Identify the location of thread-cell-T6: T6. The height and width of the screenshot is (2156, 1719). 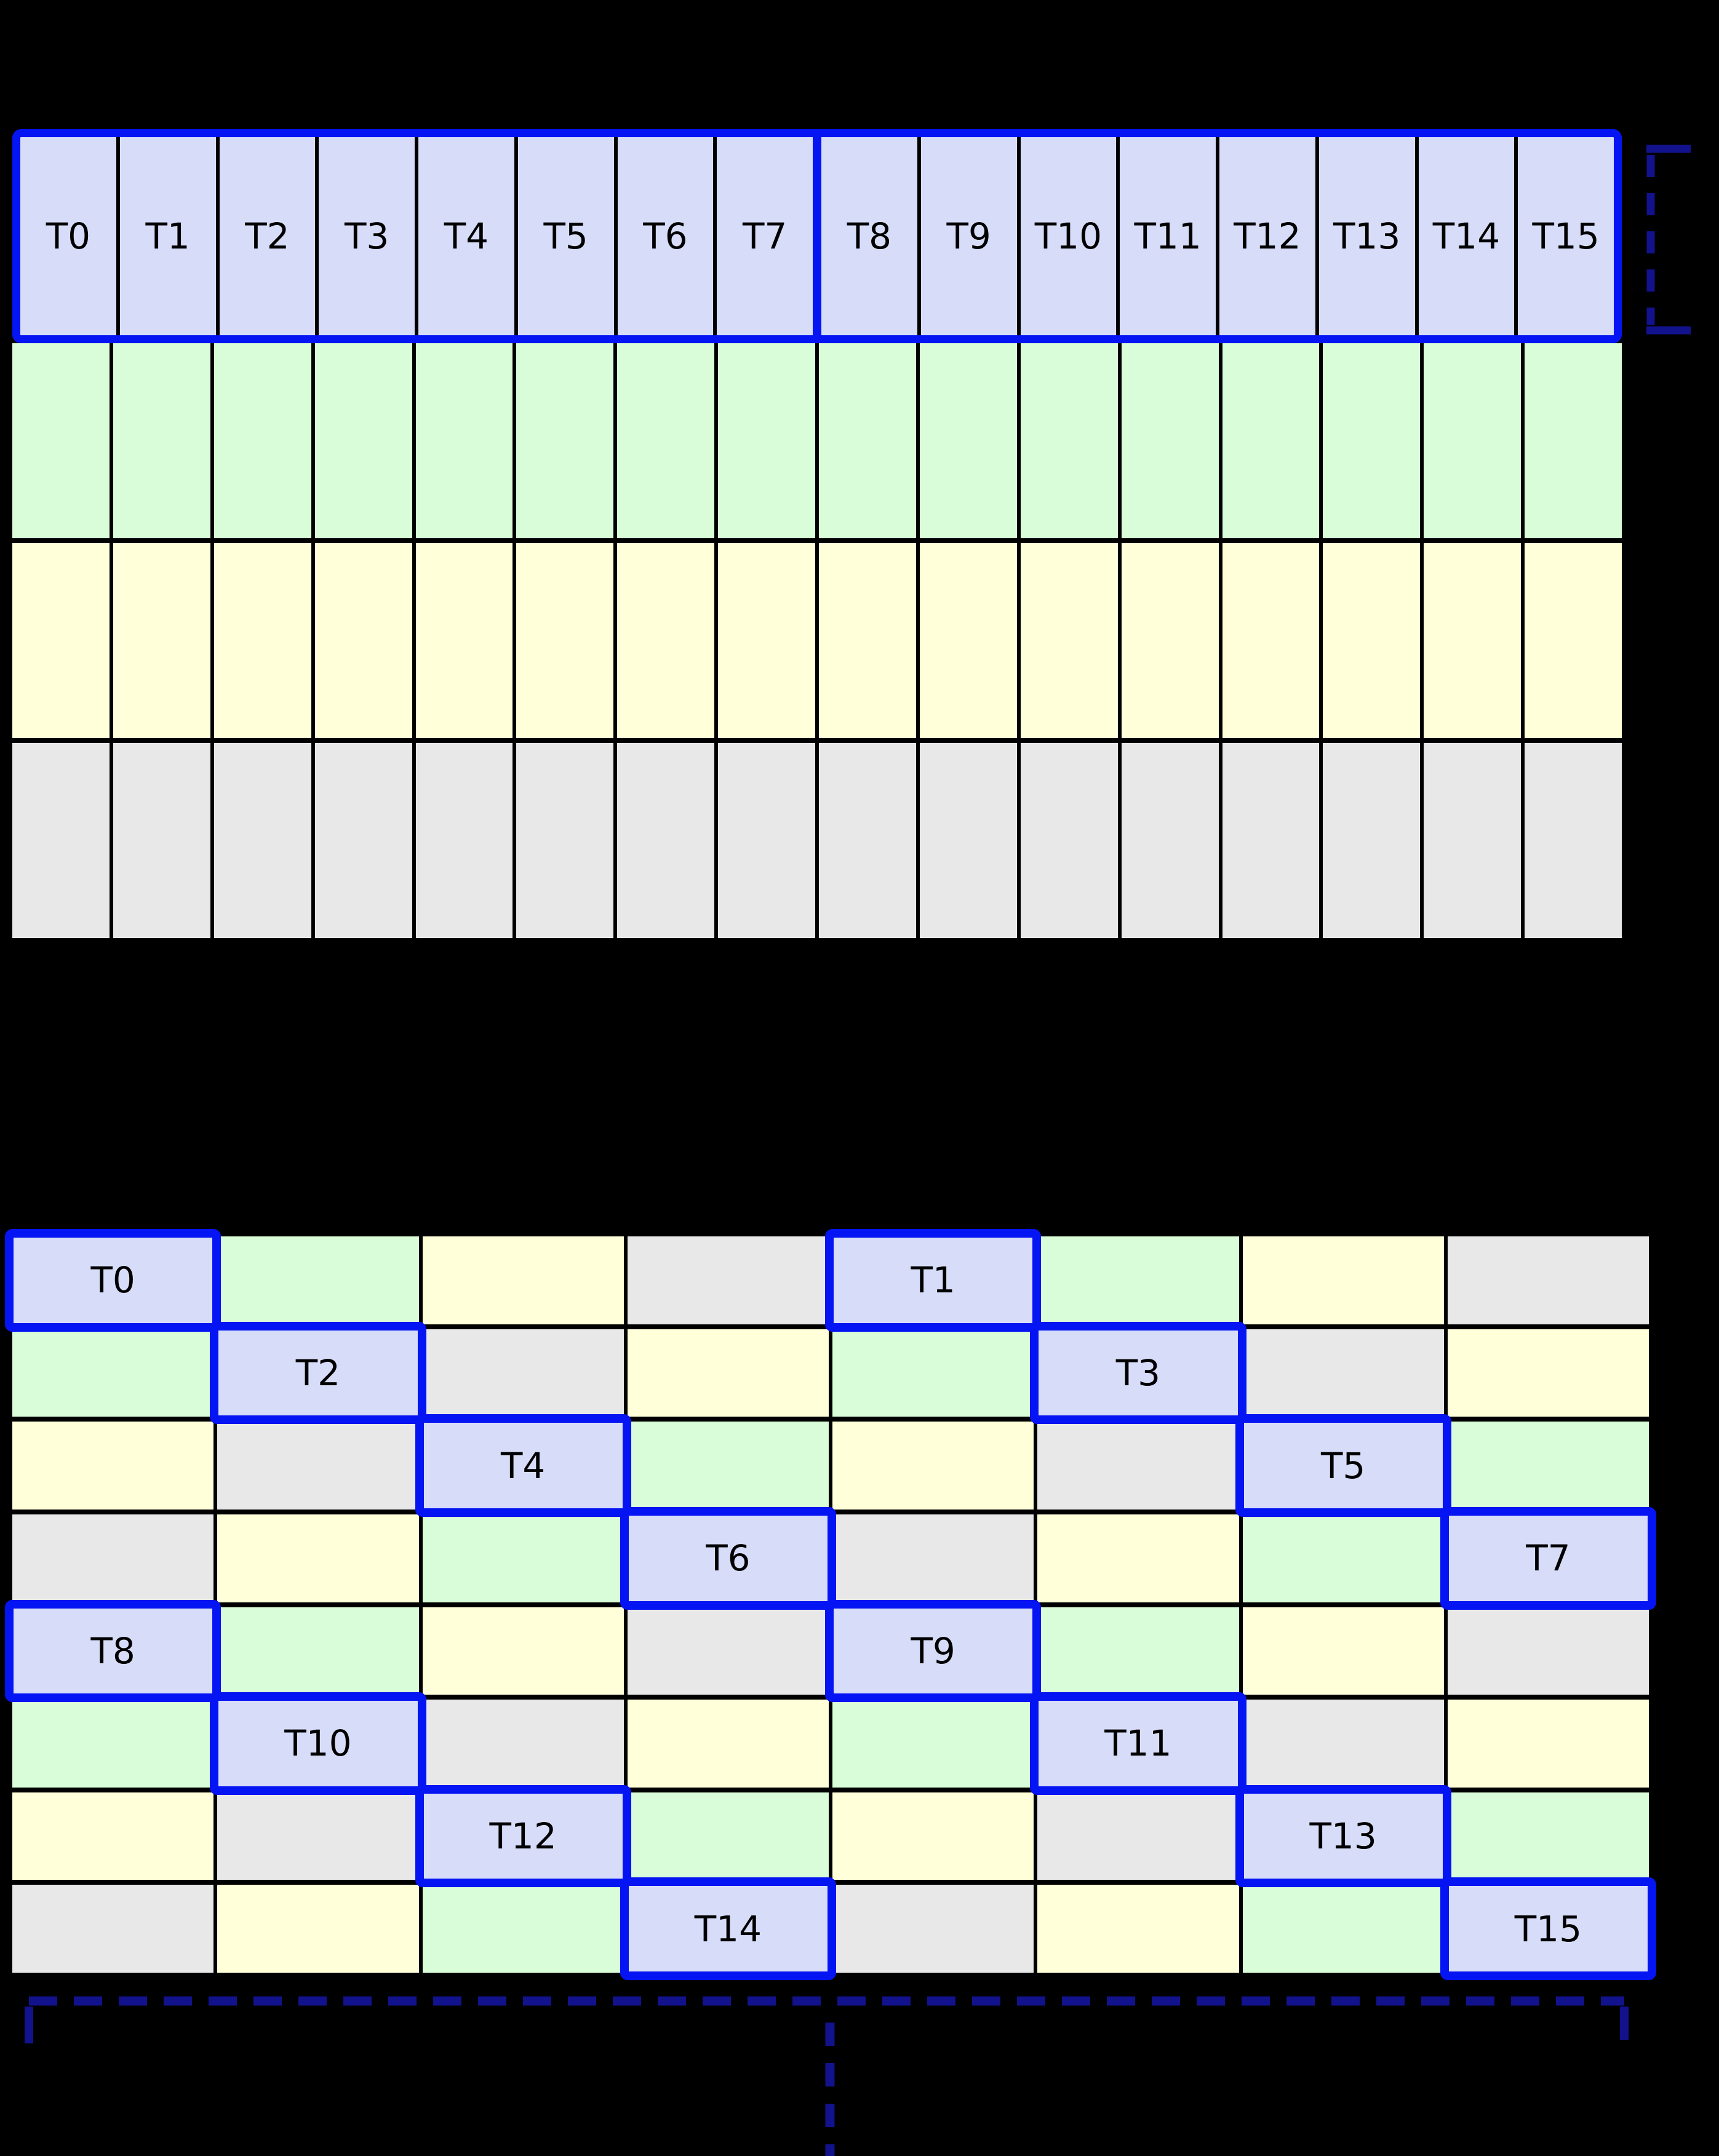
(666, 236).